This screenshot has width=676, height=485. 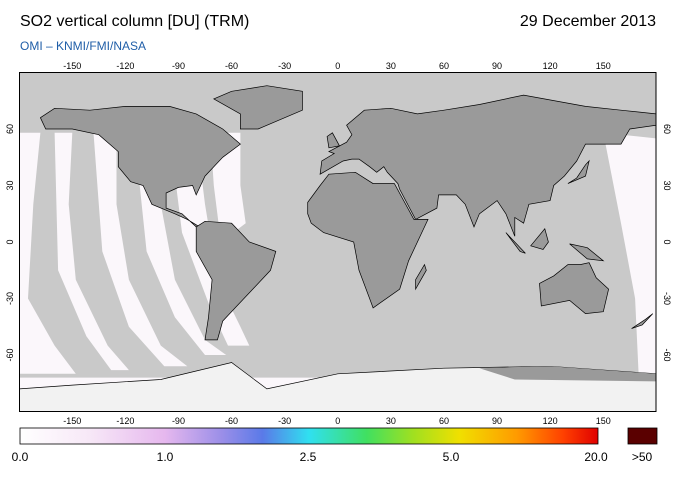 What do you see at coordinates (642, 457) in the screenshot?
I see `colorbar-overflow-label: >50` at bounding box center [642, 457].